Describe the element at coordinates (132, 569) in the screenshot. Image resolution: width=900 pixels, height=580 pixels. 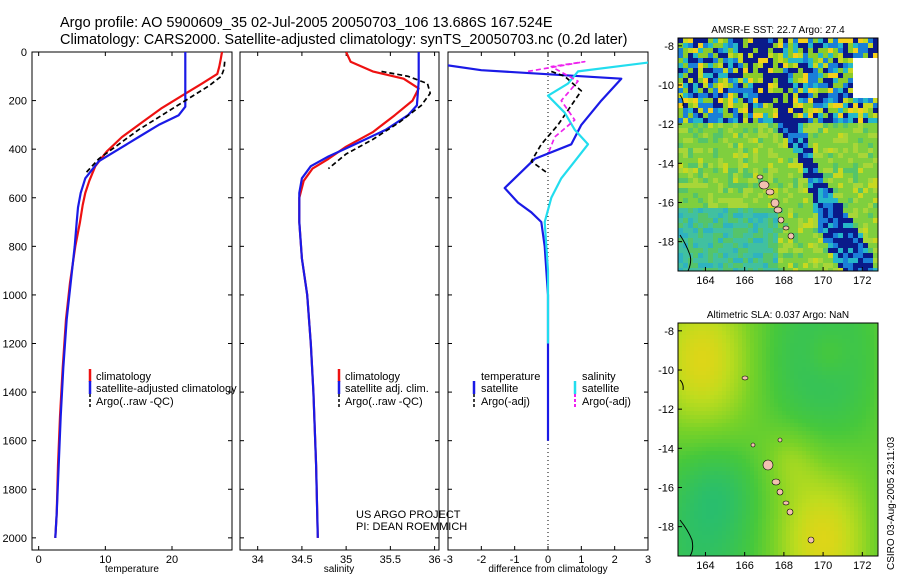
I see `x-axis-label: temperature` at that location.